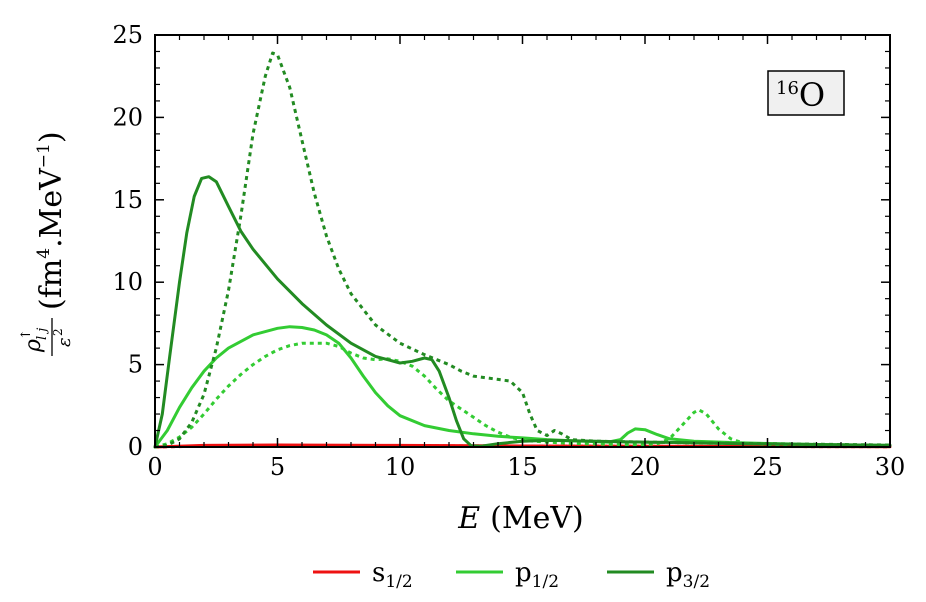  I want to click on legend-sub-s12: 1/2, so click(398, 582).